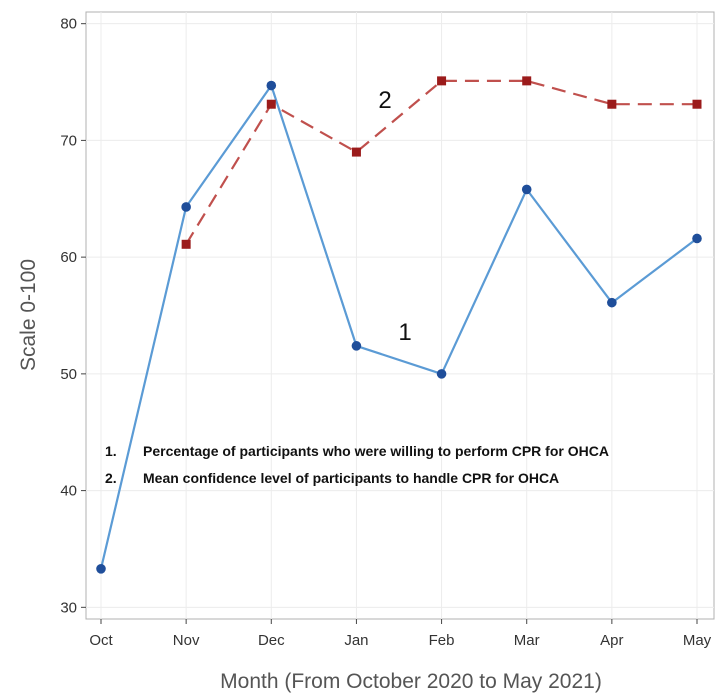  What do you see at coordinates (186, 640) in the screenshot?
I see `x-tick-label: Nov` at bounding box center [186, 640].